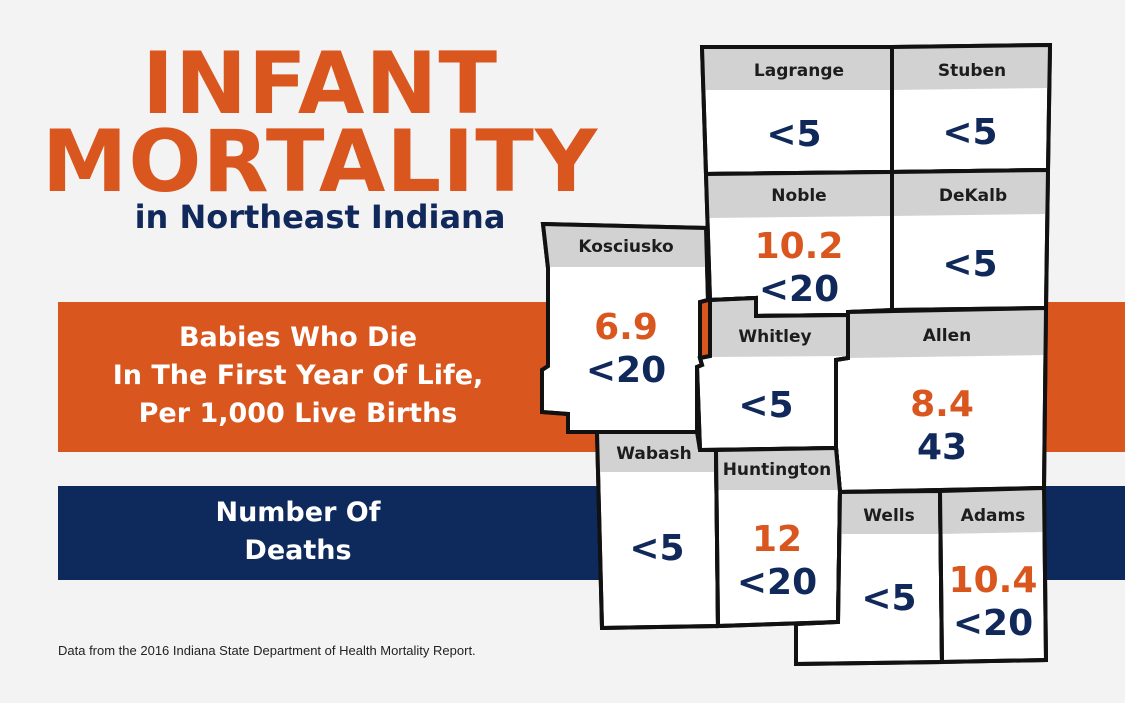 The height and width of the screenshot is (703, 1125). I want to click on wabash-deaths: <5, so click(656, 548).